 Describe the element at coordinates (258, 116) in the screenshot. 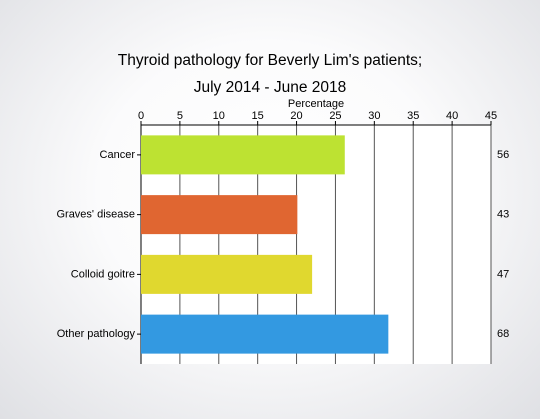

I see `x-tick-label: 15` at that location.